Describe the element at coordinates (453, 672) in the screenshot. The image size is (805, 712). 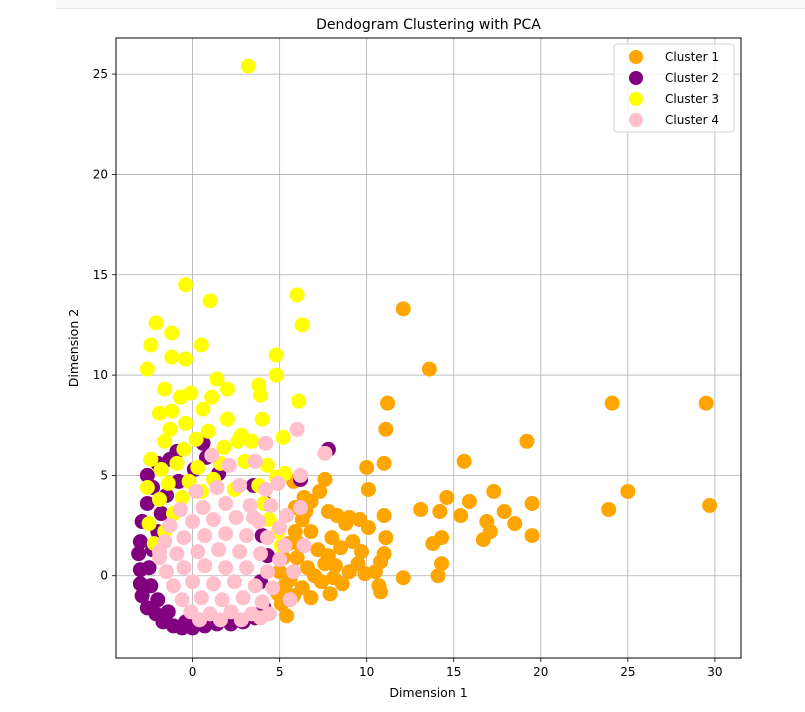
I see `x-tick-label: 15` at that location.